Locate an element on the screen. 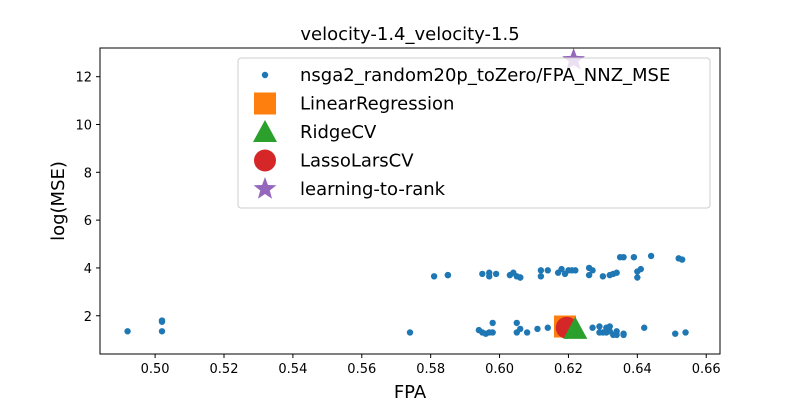 This screenshot has width=800, height=400. y-tick-label: 2 is located at coordinates (88, 317).